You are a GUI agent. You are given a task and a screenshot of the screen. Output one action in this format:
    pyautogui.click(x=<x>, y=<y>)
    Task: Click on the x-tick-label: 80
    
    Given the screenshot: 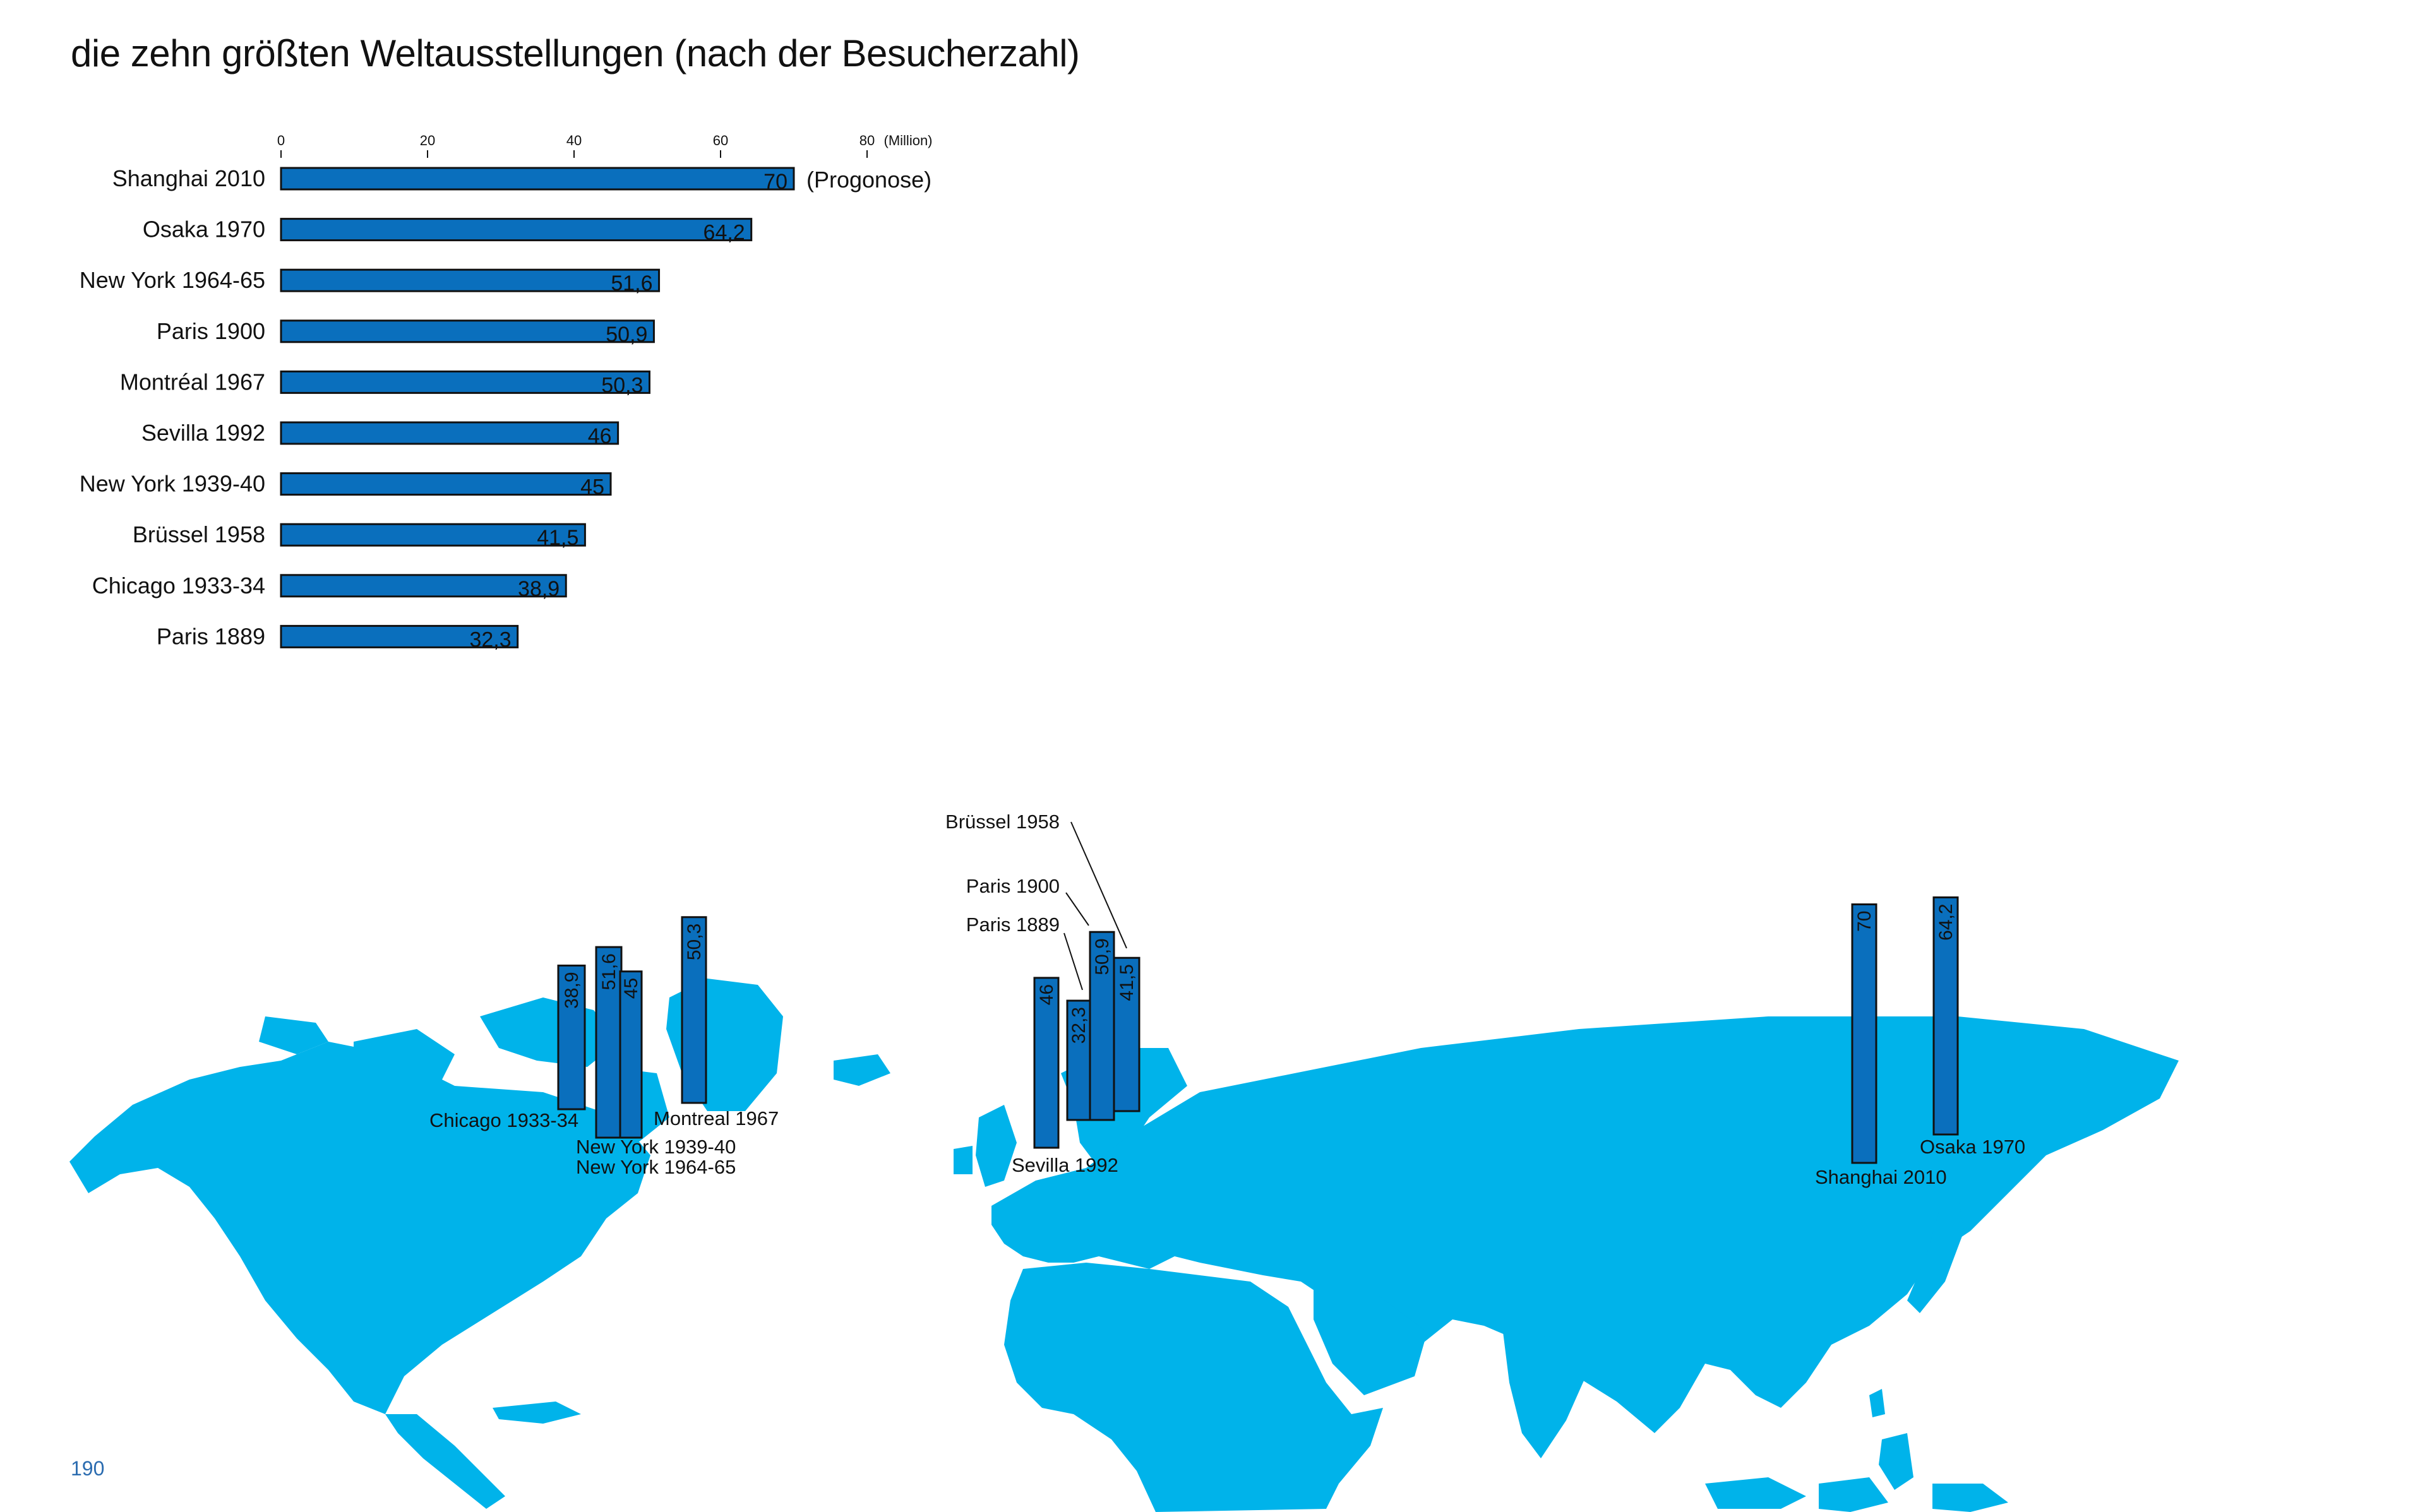 What is the action you would take?
    pyautogui.click(x=867, y=140)
    